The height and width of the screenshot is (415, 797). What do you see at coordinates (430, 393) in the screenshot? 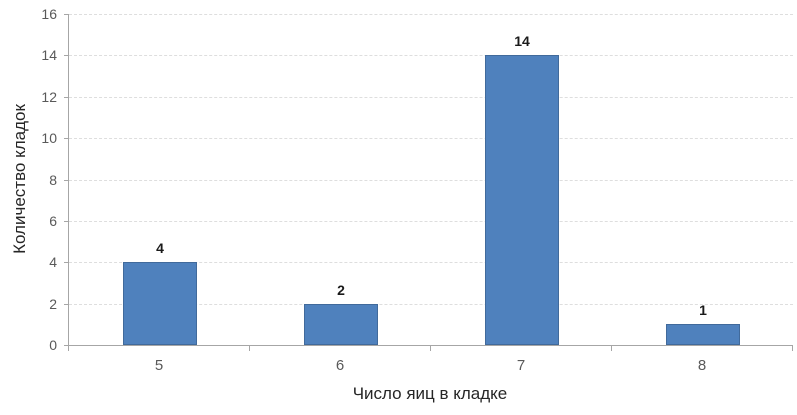
I see `x-axis-title: Число яиц в кладке` at bounding box center [430, 393].